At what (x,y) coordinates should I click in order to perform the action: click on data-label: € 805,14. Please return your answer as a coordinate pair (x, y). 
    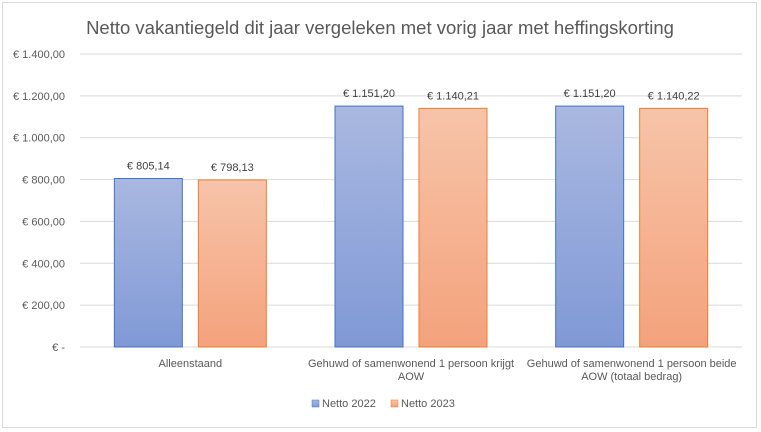
    Looking at the image, I should click on (148, 166).